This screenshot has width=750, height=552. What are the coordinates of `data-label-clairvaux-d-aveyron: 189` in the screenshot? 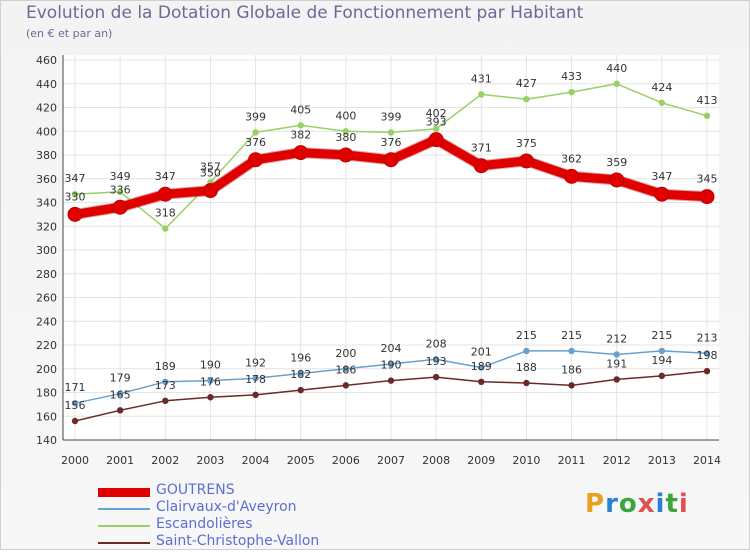 It's located at (165, 366).